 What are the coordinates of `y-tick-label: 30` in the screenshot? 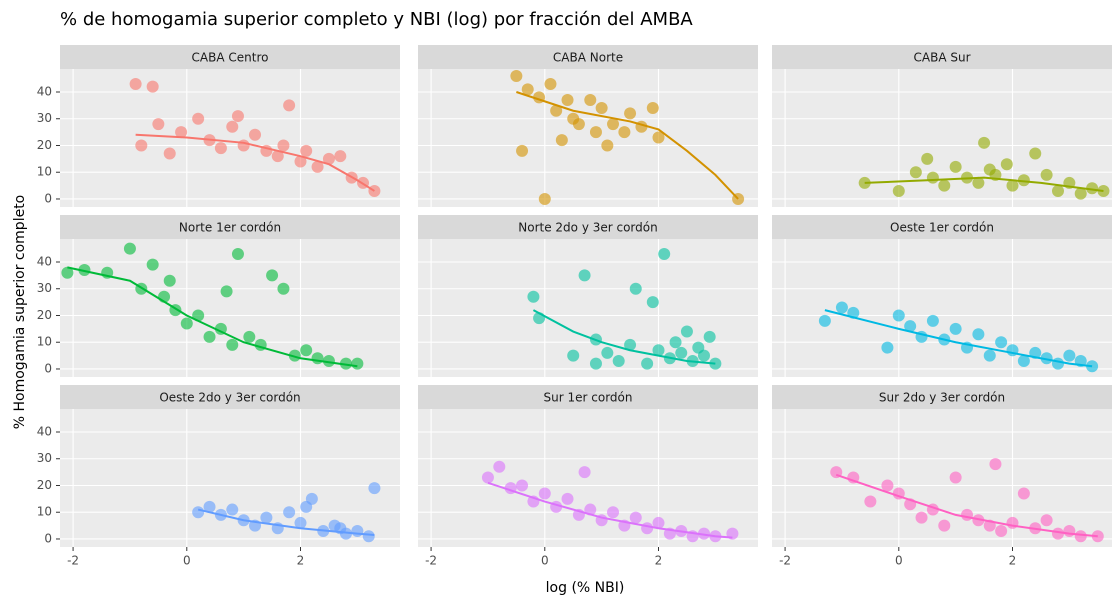 It's located at (44, 118).